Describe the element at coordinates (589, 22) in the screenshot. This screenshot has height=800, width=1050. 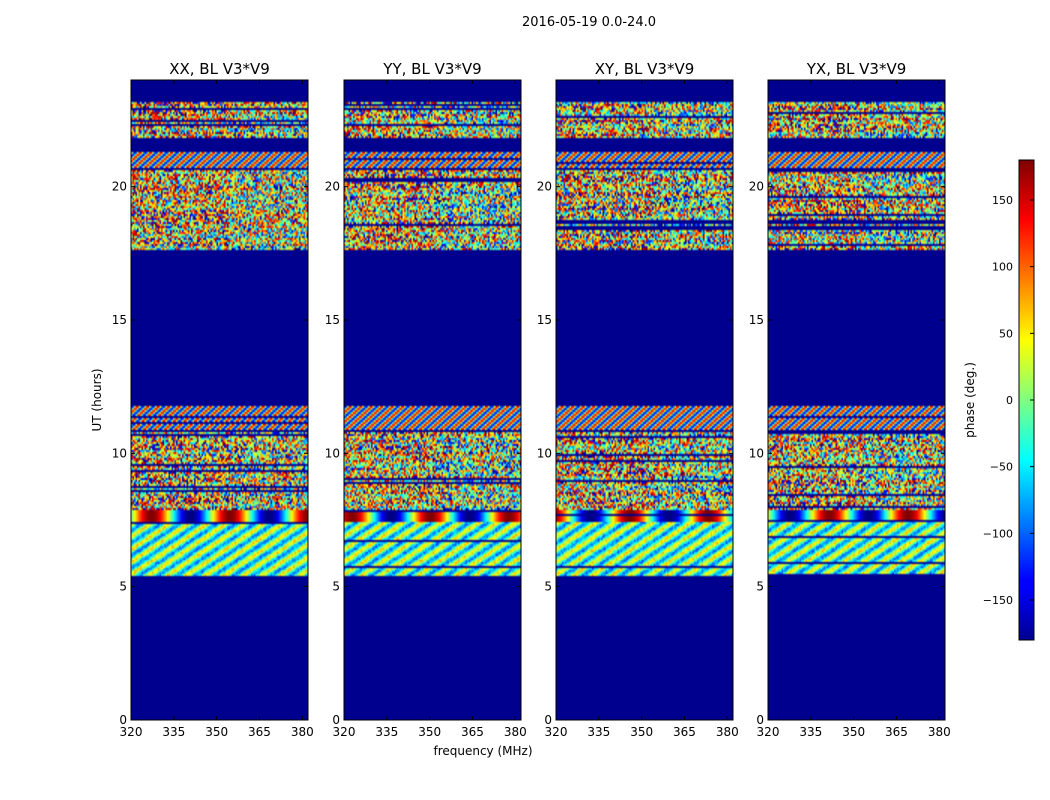
I see `suptitle: 2016-05-19 0.0-24.0` at that location.